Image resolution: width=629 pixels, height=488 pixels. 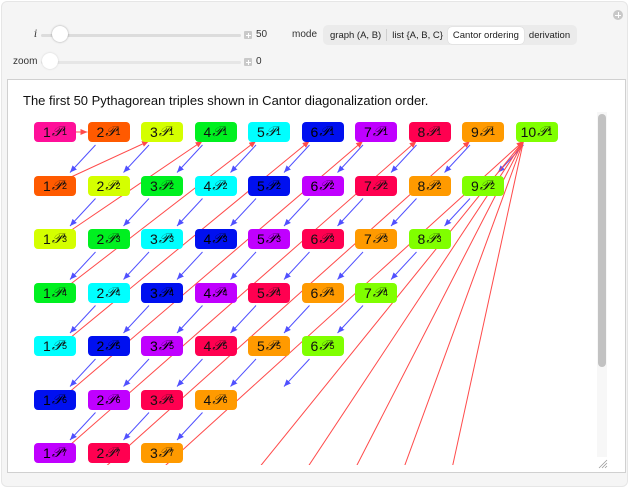 I want to click on i-slider-thumb, so click(x=60, y=34).